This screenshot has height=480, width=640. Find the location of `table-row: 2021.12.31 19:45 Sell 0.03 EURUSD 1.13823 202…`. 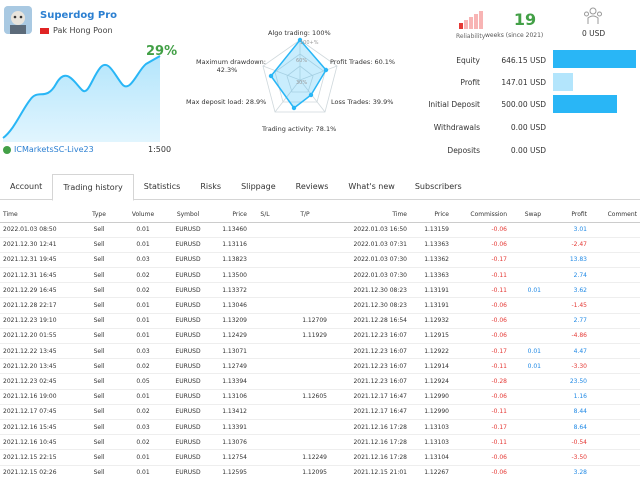

table-row: 2021.12.31 19:45 Sell 0.03 EURUSD 1.13823 202… is located at coordinates (320, 260).